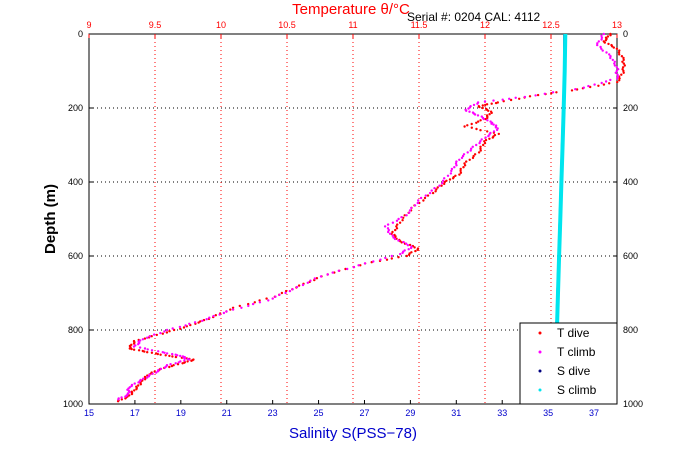 The height and width of the screenshot is (454, 681). I want to click on bottom-tick-label: 21, so click(227, 413).